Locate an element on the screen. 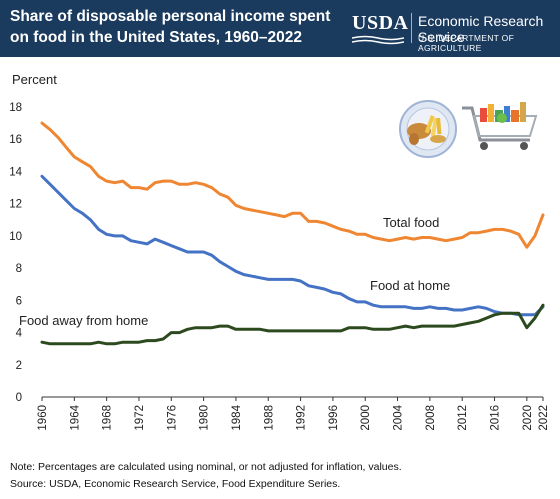  x-tick-label: 2020 is located at coordinates (528, 418).